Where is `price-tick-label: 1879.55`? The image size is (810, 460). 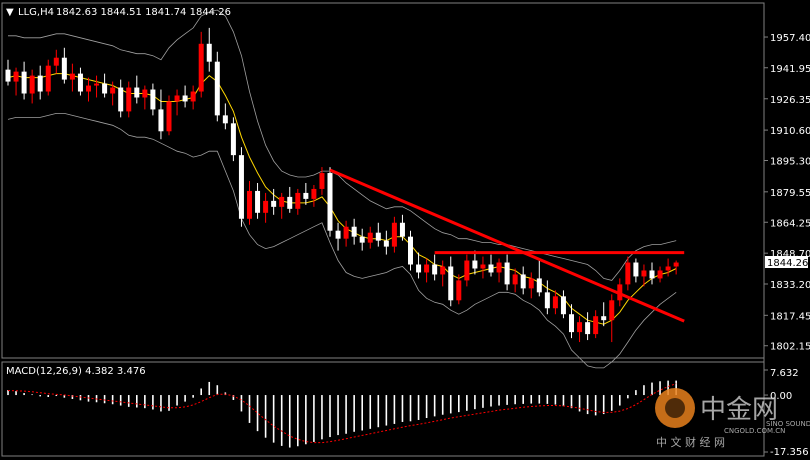
price-tick-label: 1879.55 is located at coordinates (790, 193).